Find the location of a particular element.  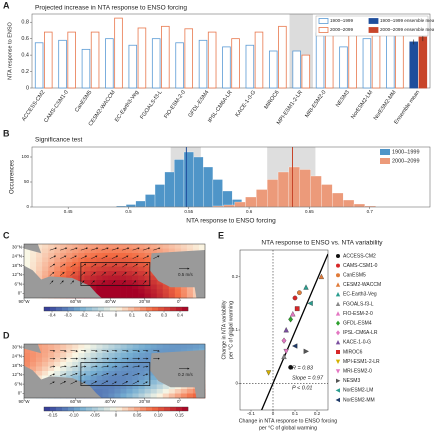

legend-label: 1900–1999 is located at coordinates (406, 152).